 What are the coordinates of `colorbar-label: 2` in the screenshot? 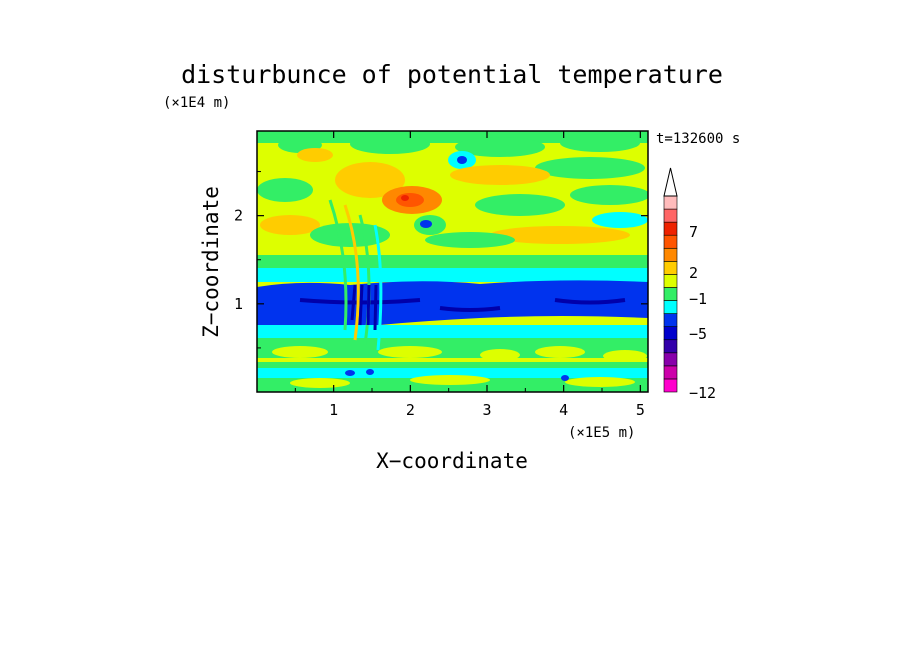 It's located at (693, 273).